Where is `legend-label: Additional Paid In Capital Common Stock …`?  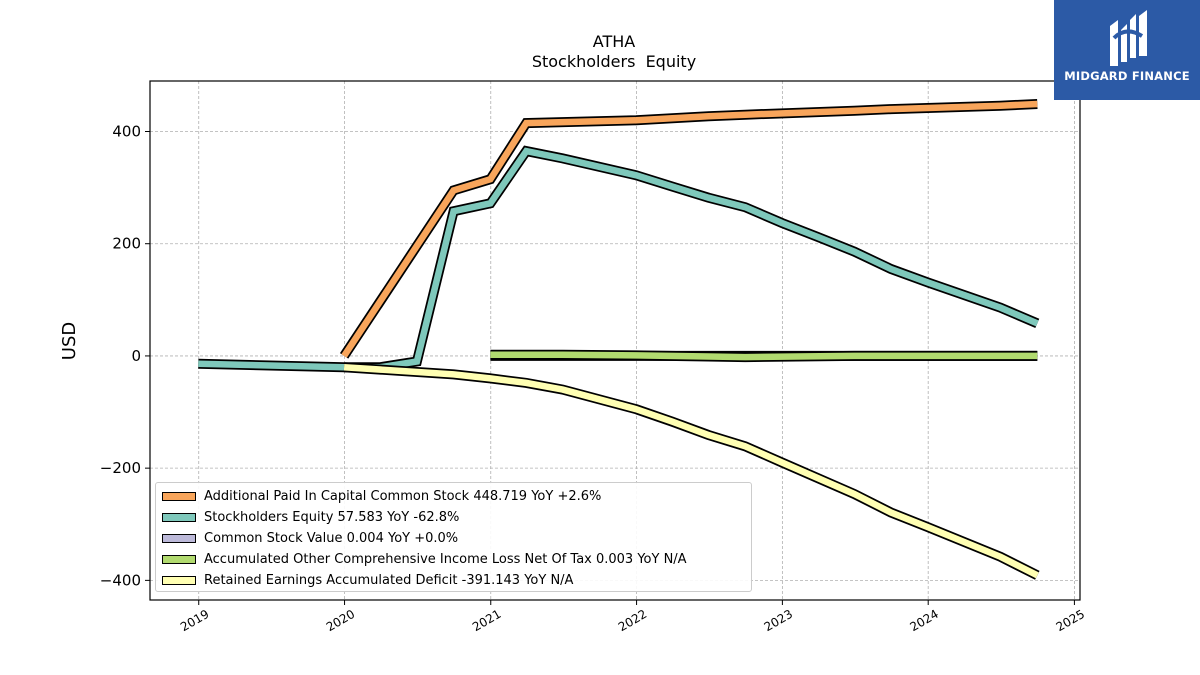 legend-label: Additional Paid In Capital Common Stock … is located at coordinates (403, 496).